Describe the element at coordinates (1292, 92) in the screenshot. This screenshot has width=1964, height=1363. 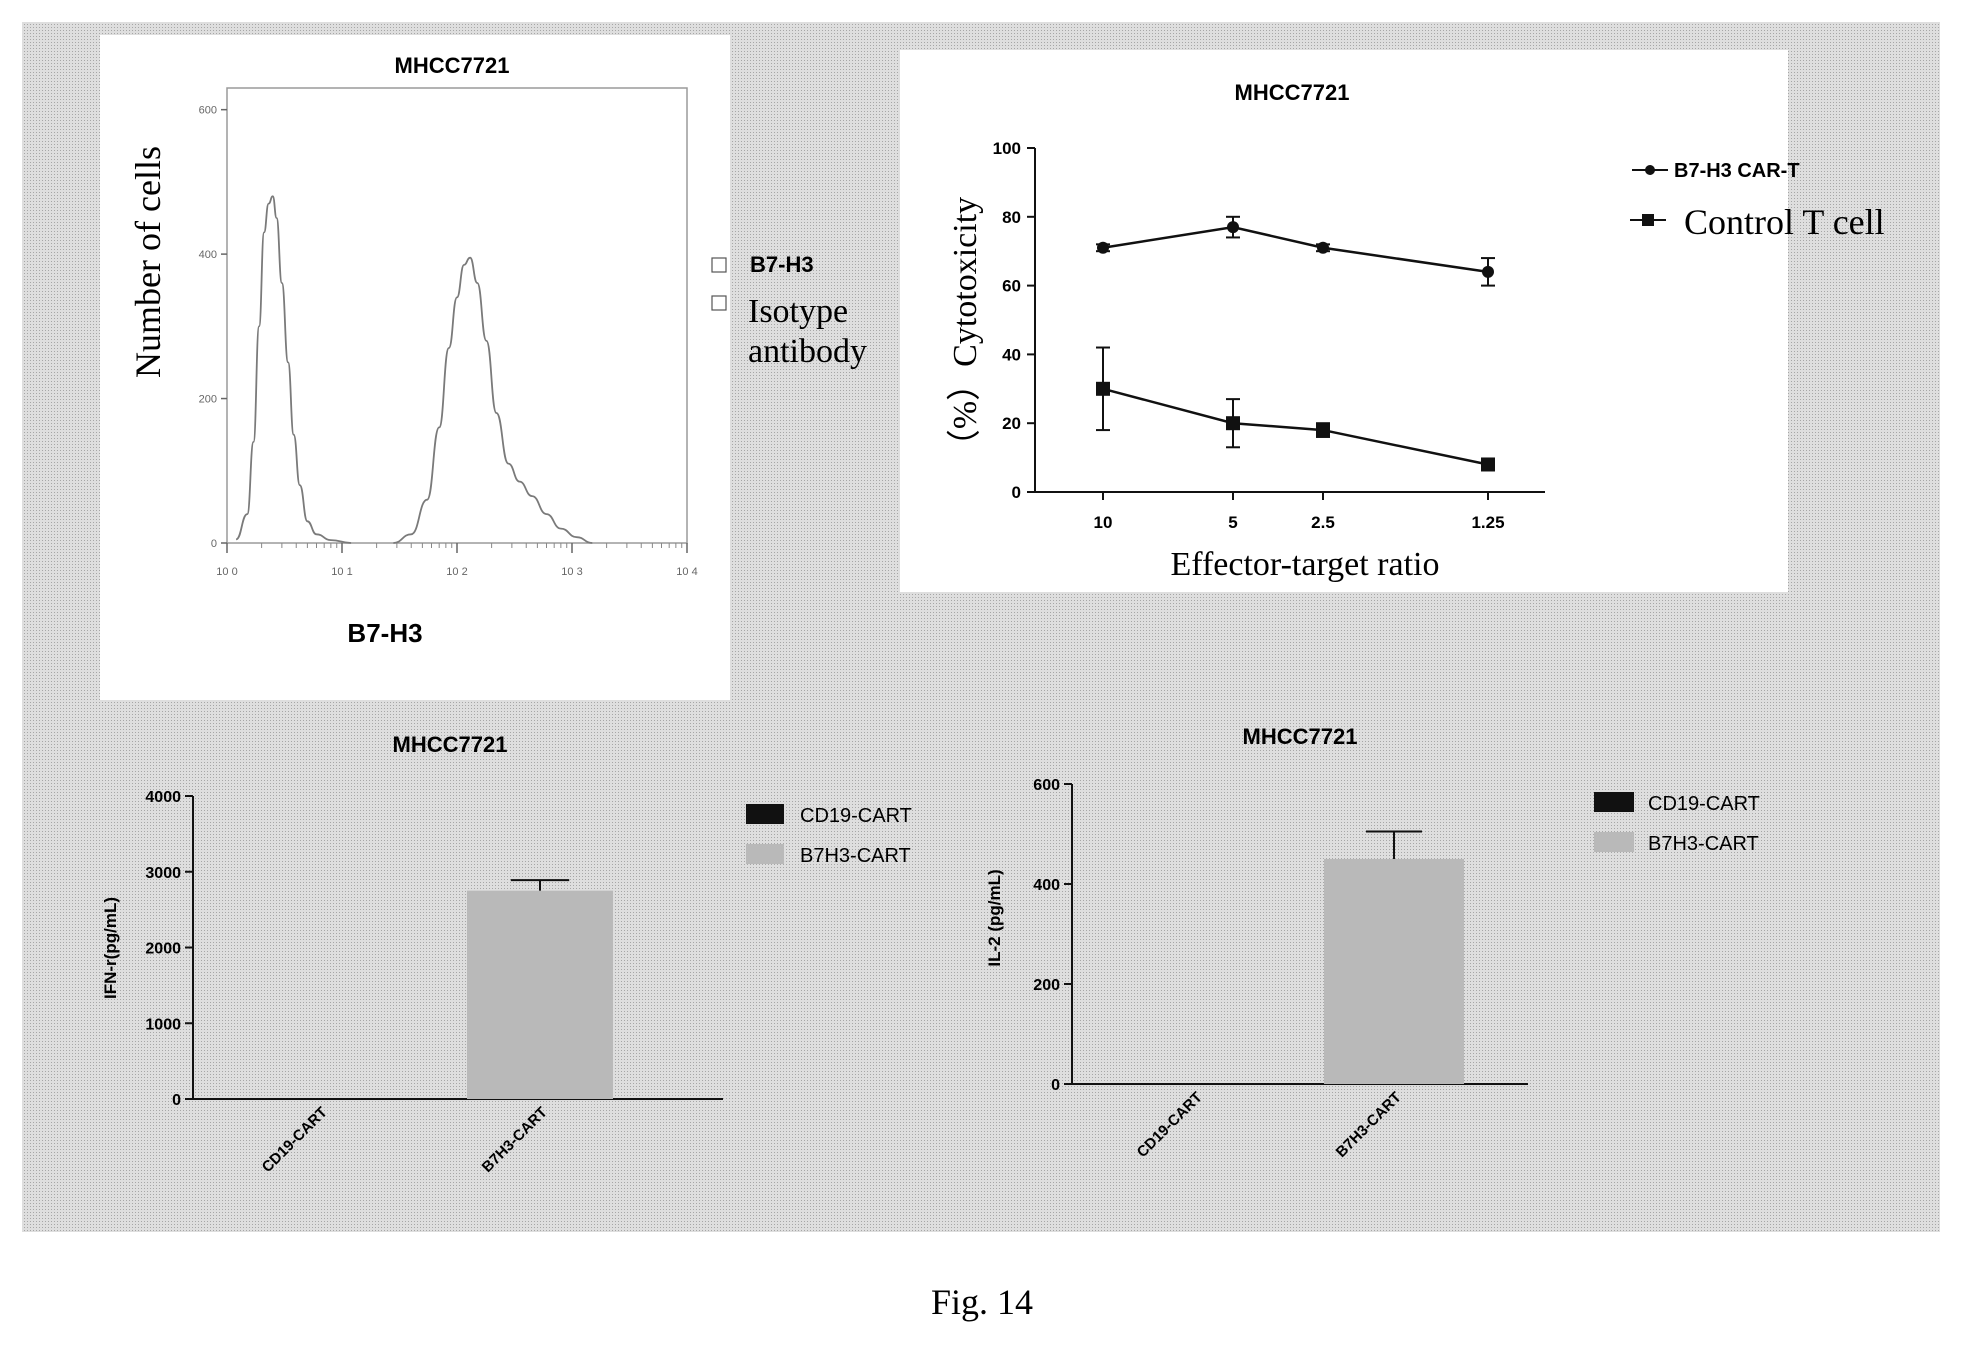
I see `cytotoxicity-title: MHCC7721` at that location.